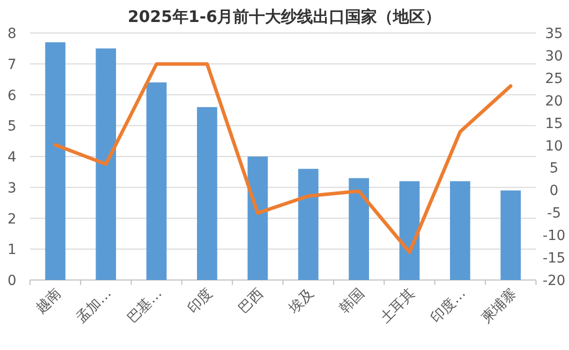  Describe the element at coordinates (12, 188) in the screenshot. I see `y-tick-label: 3` at that location.